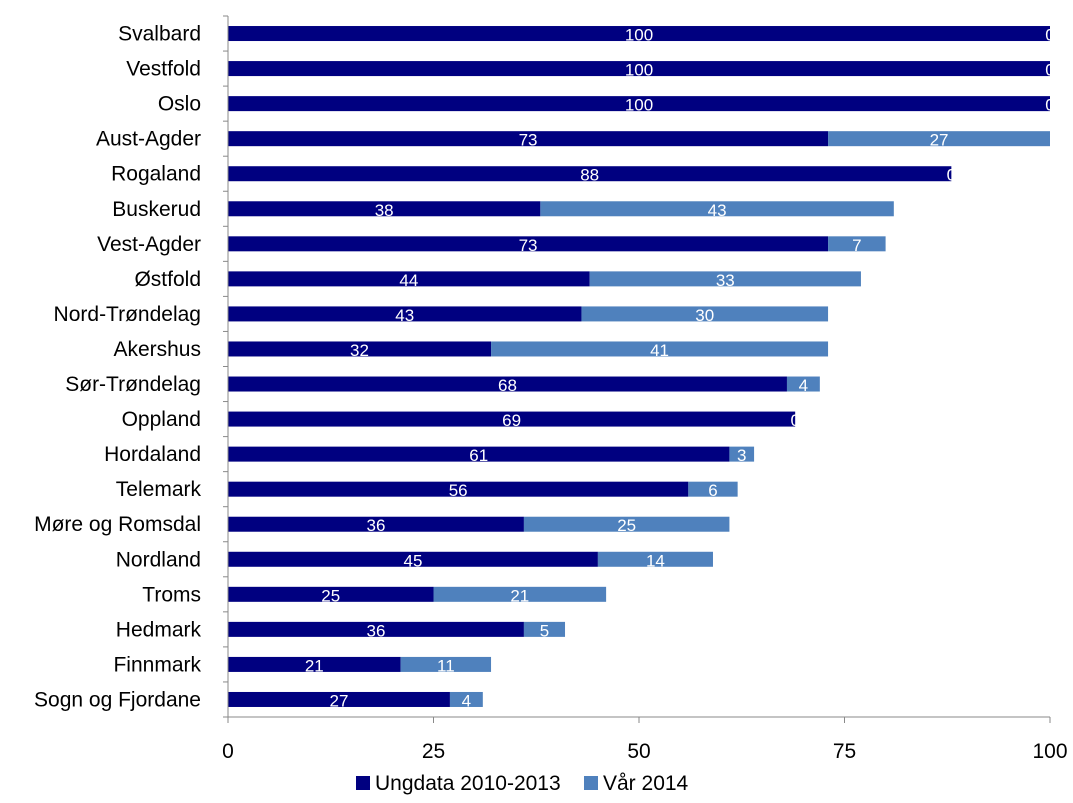 This screenshot has width=1073, height=803. Describe the element at coordinates (638, 751) in the screenshot. I see `x-tick-label: 50` at that location.